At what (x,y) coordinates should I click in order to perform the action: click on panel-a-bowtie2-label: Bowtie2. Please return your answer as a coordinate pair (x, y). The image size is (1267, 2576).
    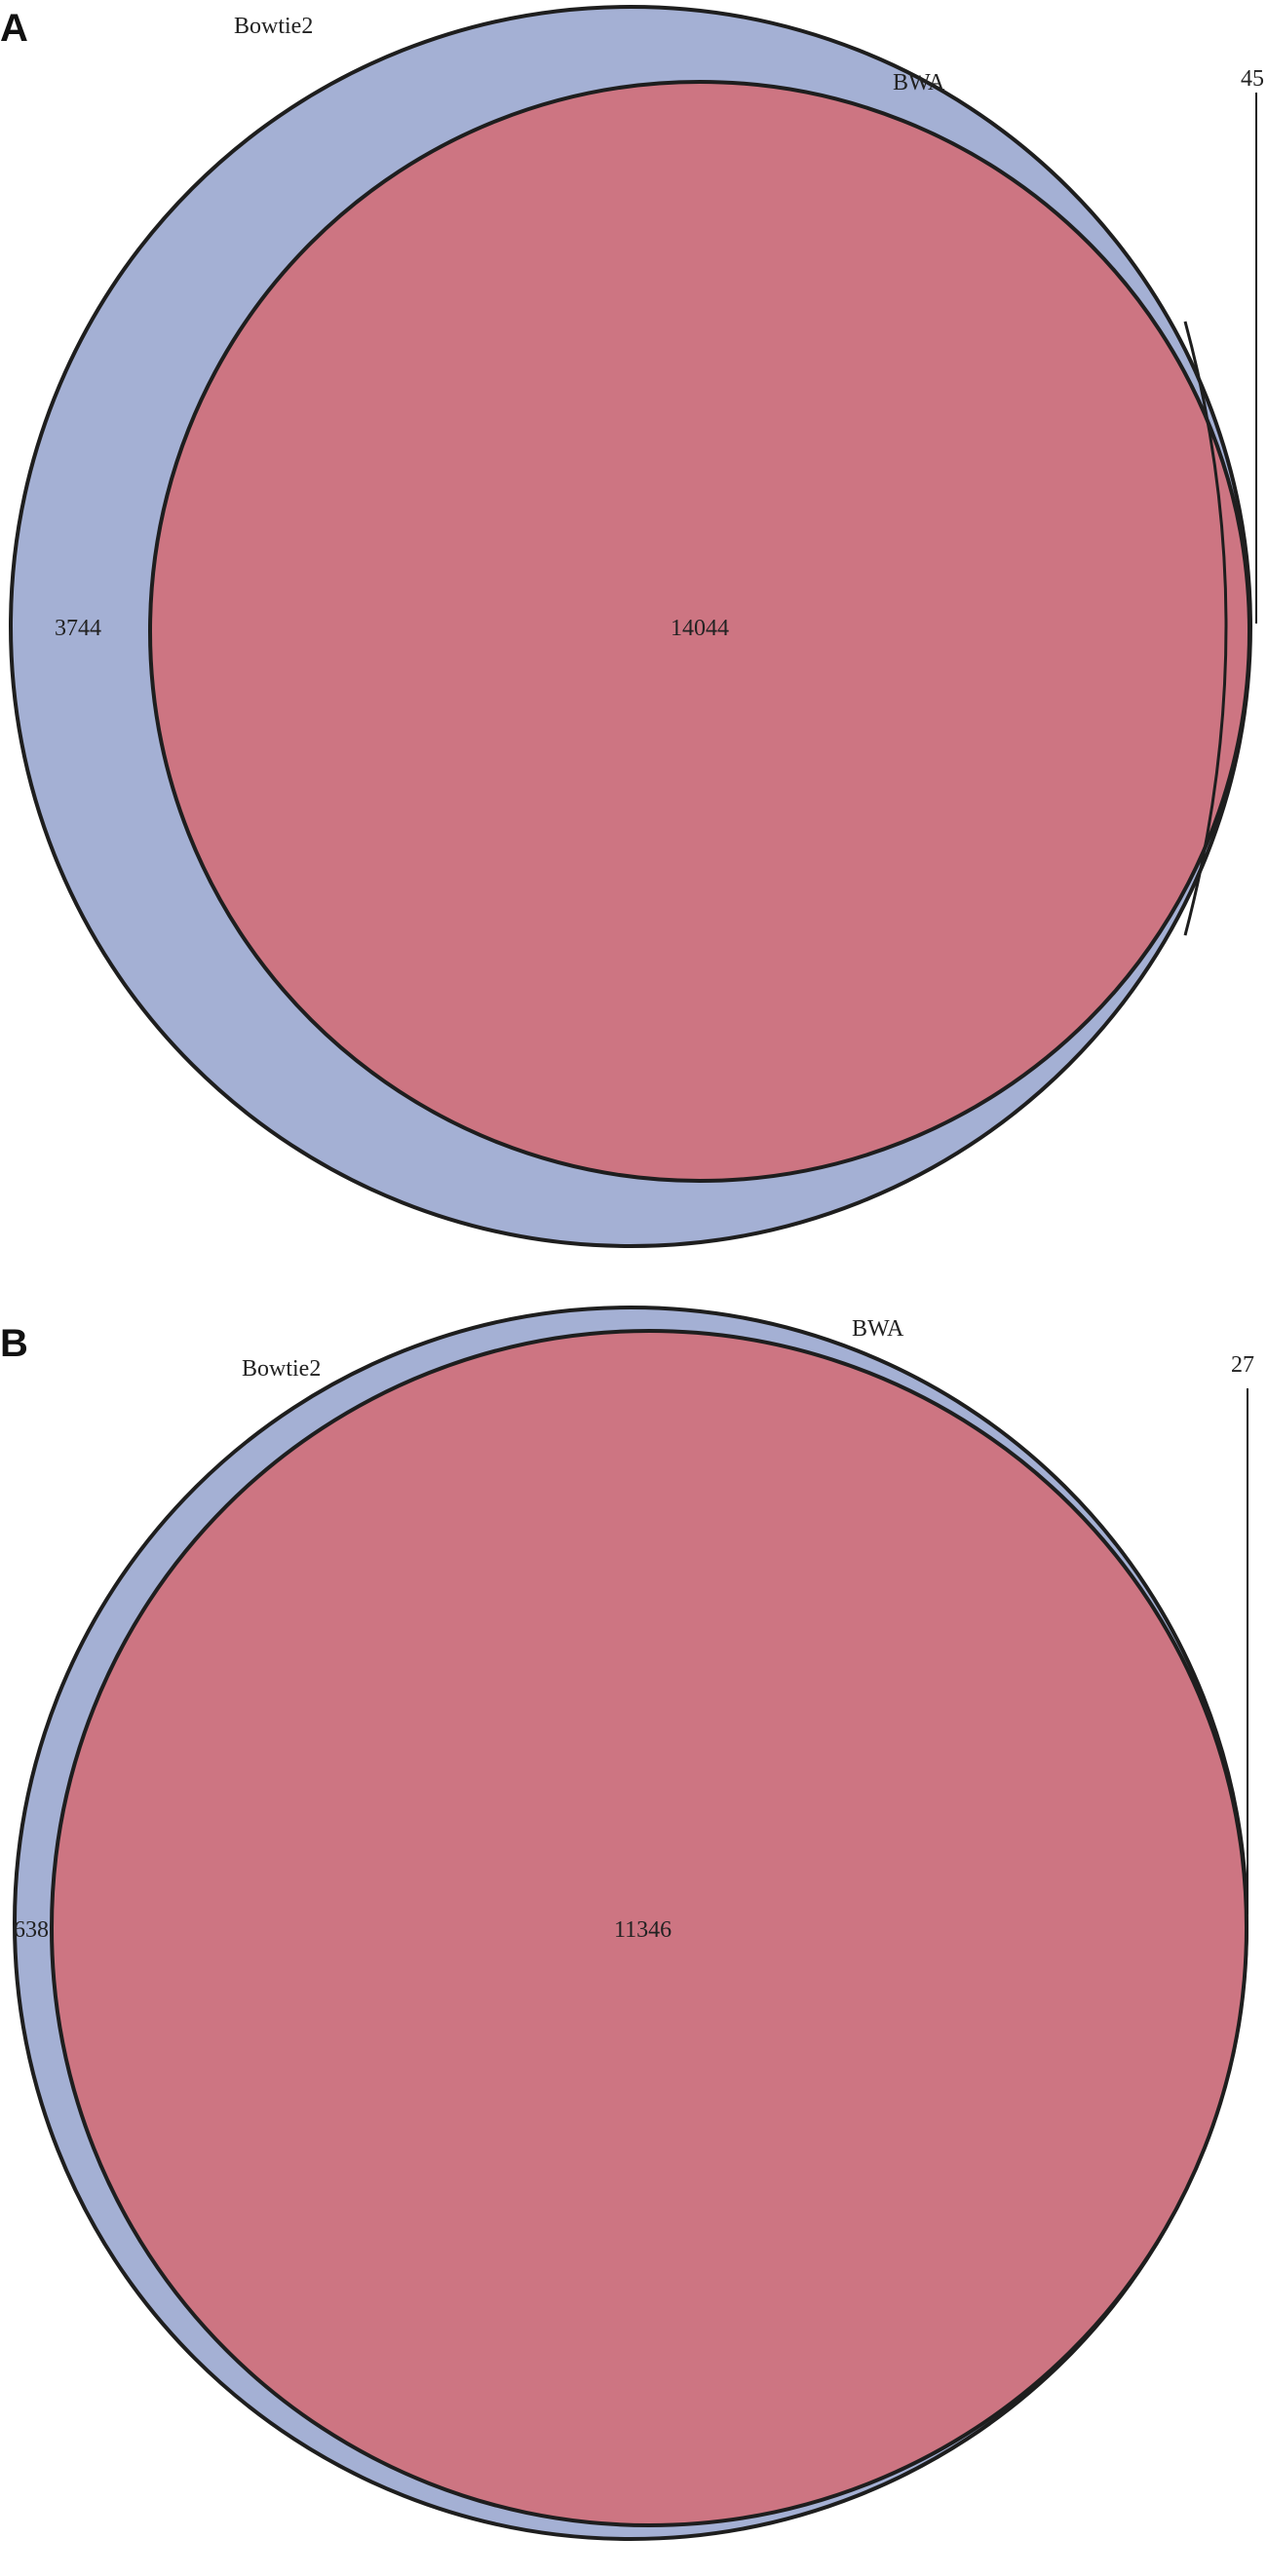
    Looking at the image, I should click on (273, 26).